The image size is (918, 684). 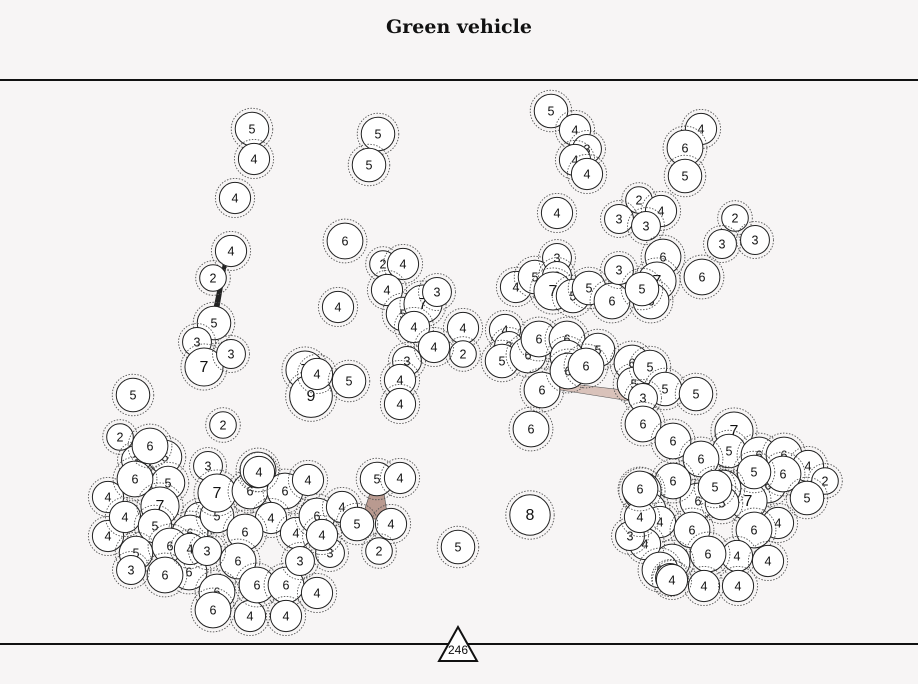 I want to click on count-triangle, so click(x=458, y=643).